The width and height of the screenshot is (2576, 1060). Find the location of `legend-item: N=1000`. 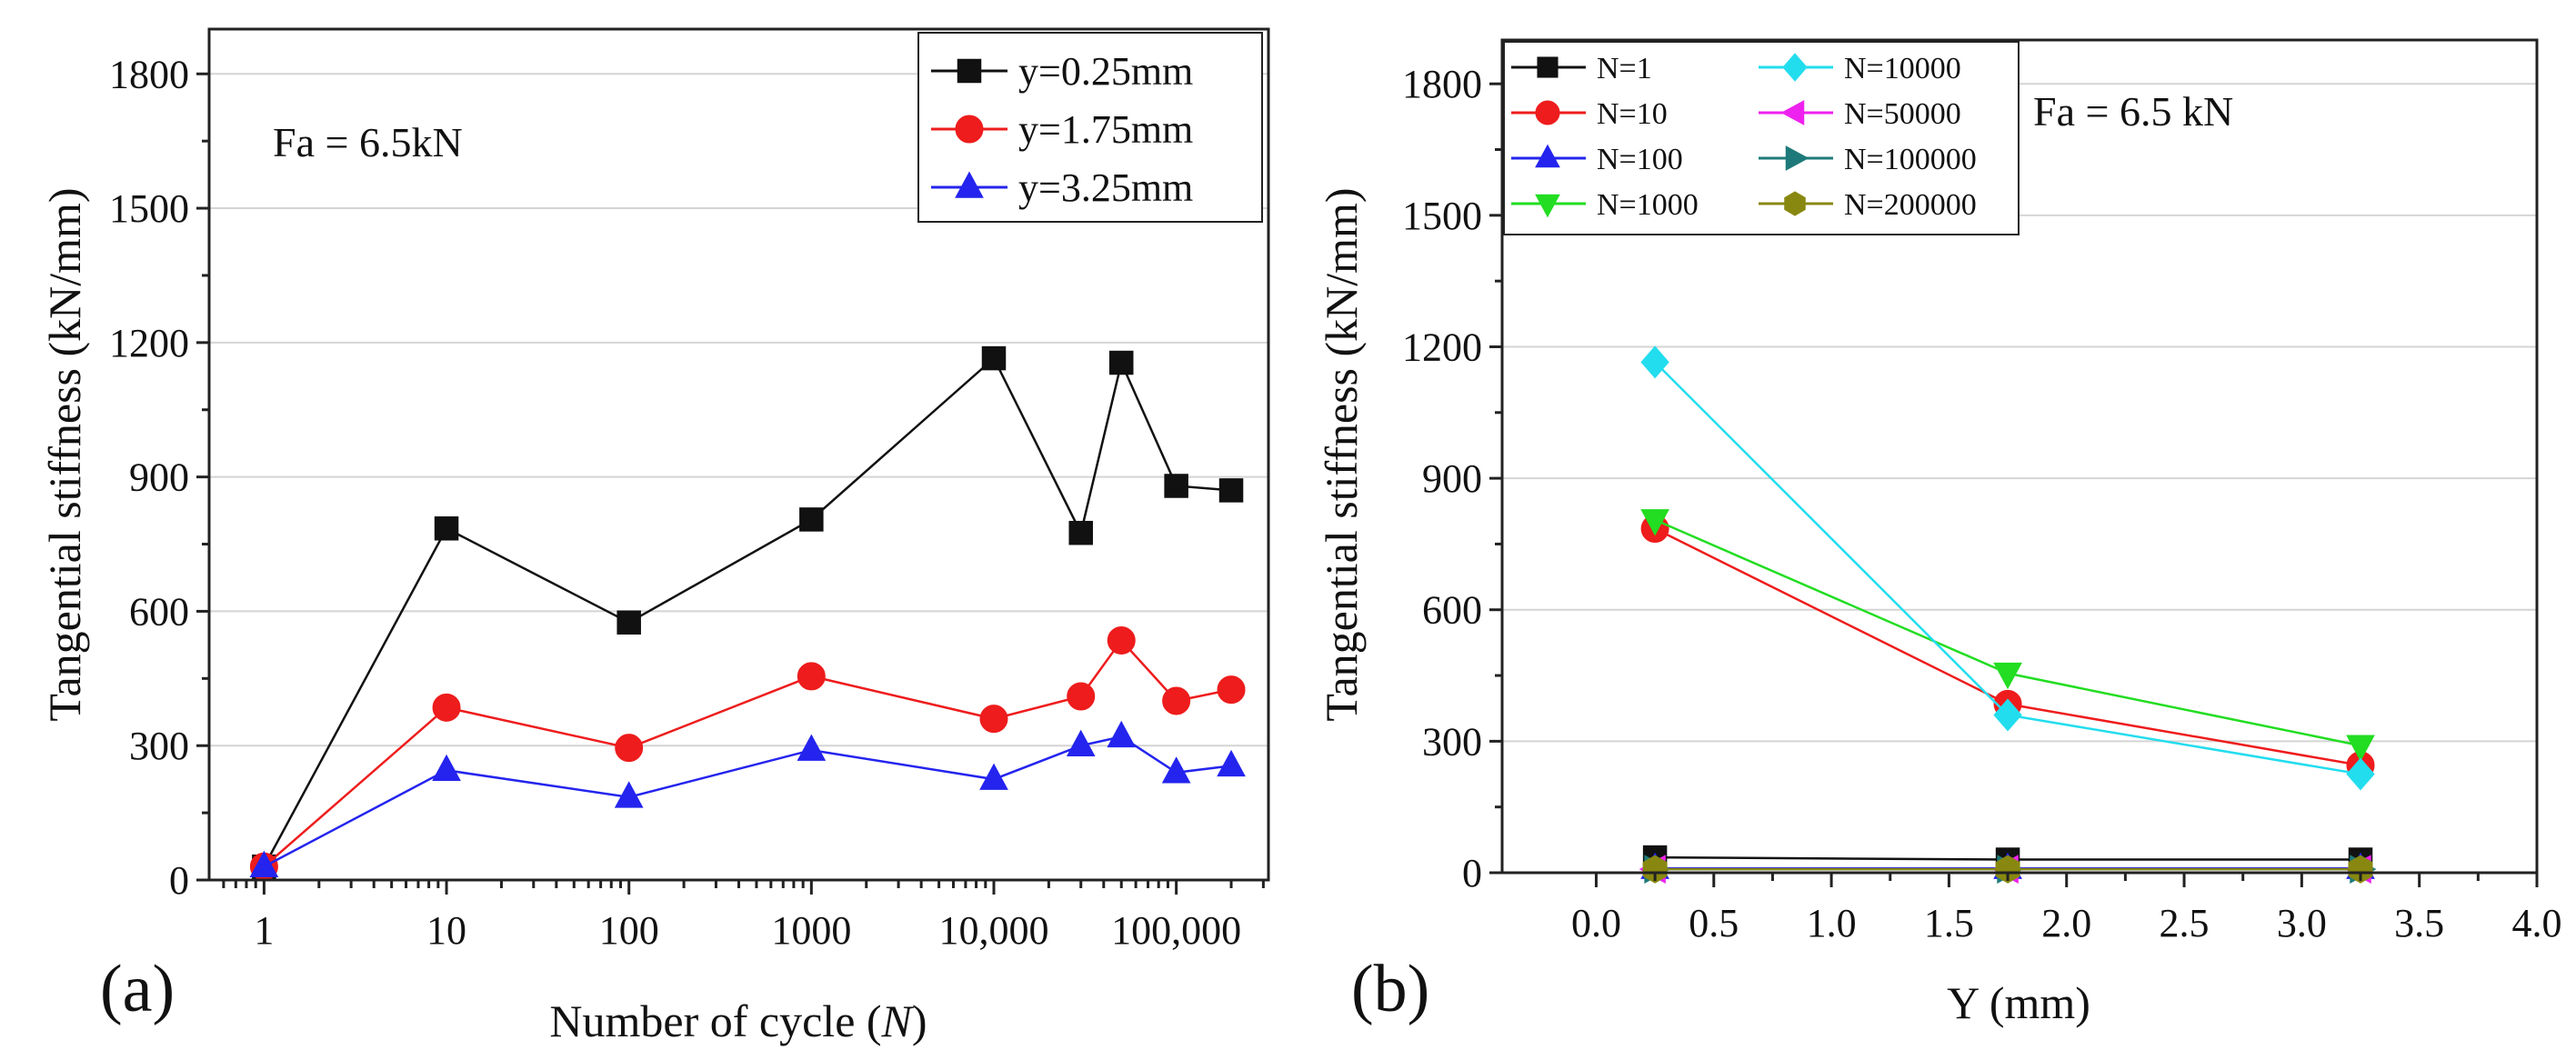

legend-item: N=1000 is located at coordinates (1605, 205).